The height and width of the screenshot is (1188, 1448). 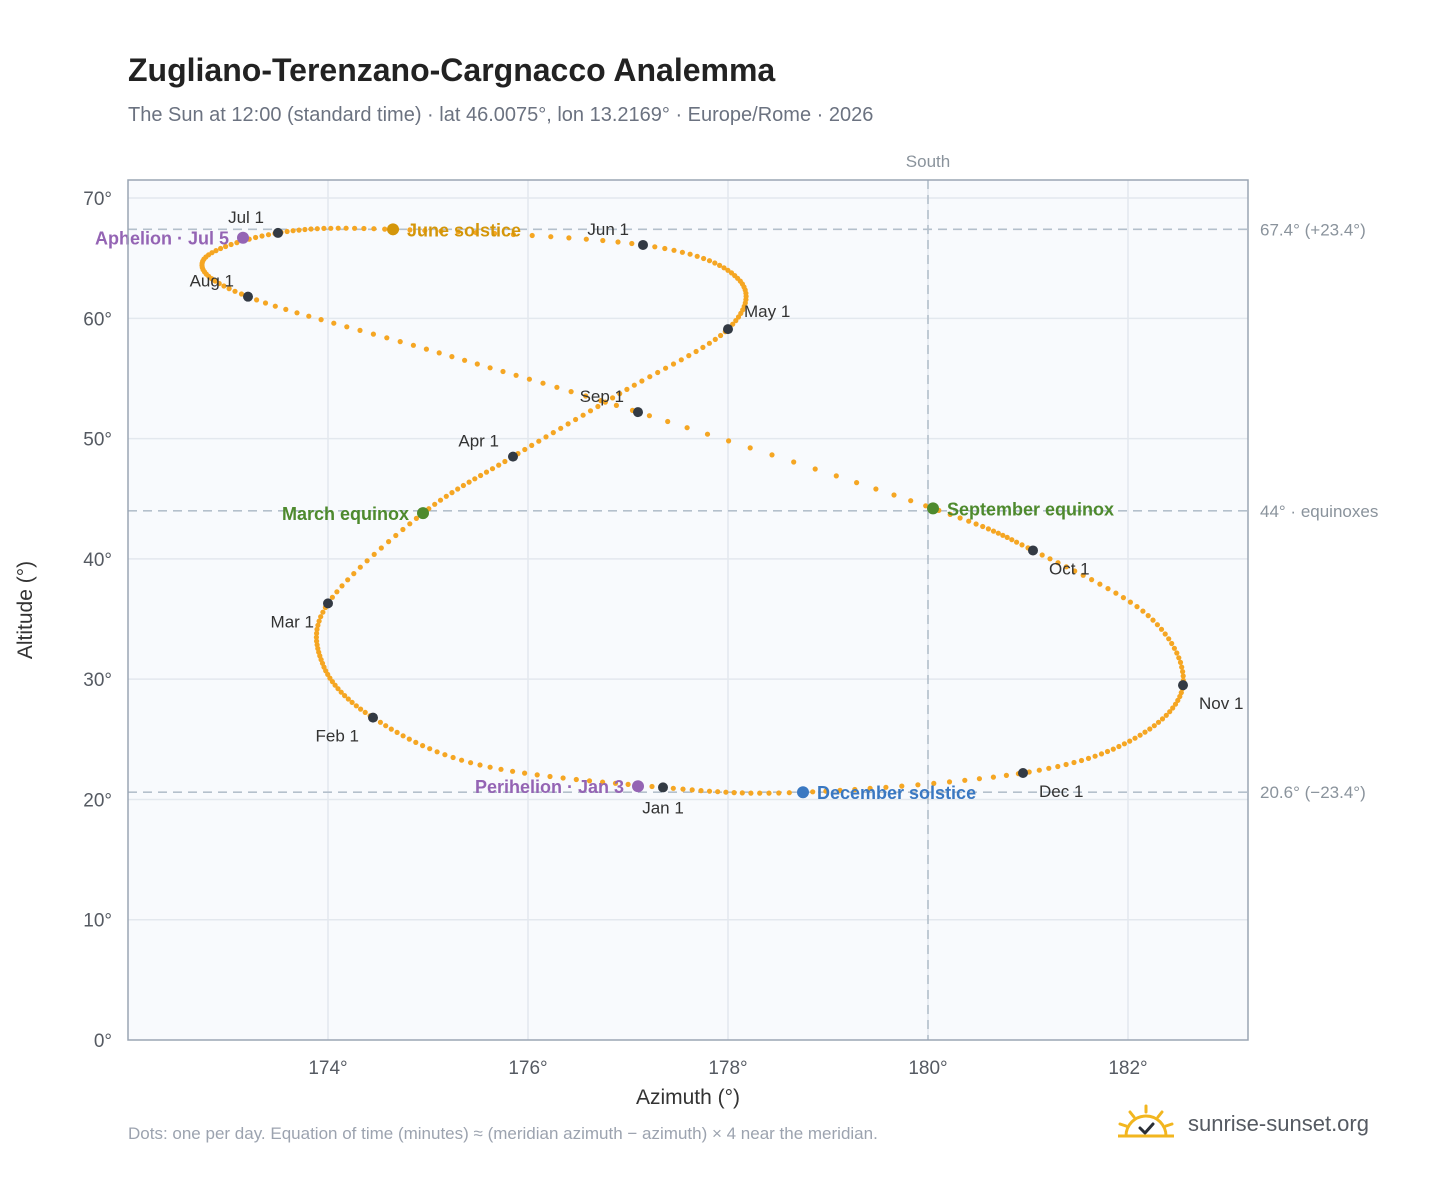 What do you see at coordinates (212, 281) in the screenshot?
I see `month-marker-label: Aug 1` at bounding box center [212, 281].